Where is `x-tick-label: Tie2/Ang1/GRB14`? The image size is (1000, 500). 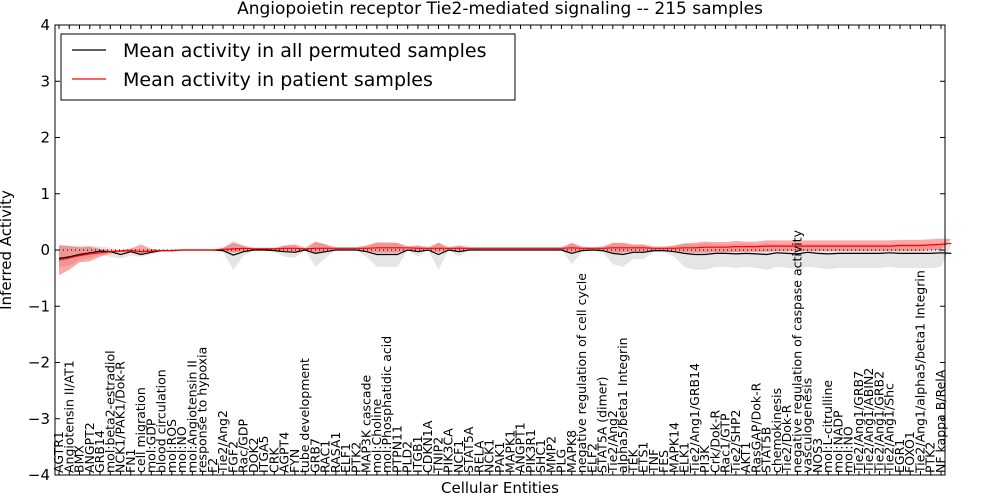 x-tick-label: Tie2/Ang1/GRB14 is located at coordinates (694, 418).